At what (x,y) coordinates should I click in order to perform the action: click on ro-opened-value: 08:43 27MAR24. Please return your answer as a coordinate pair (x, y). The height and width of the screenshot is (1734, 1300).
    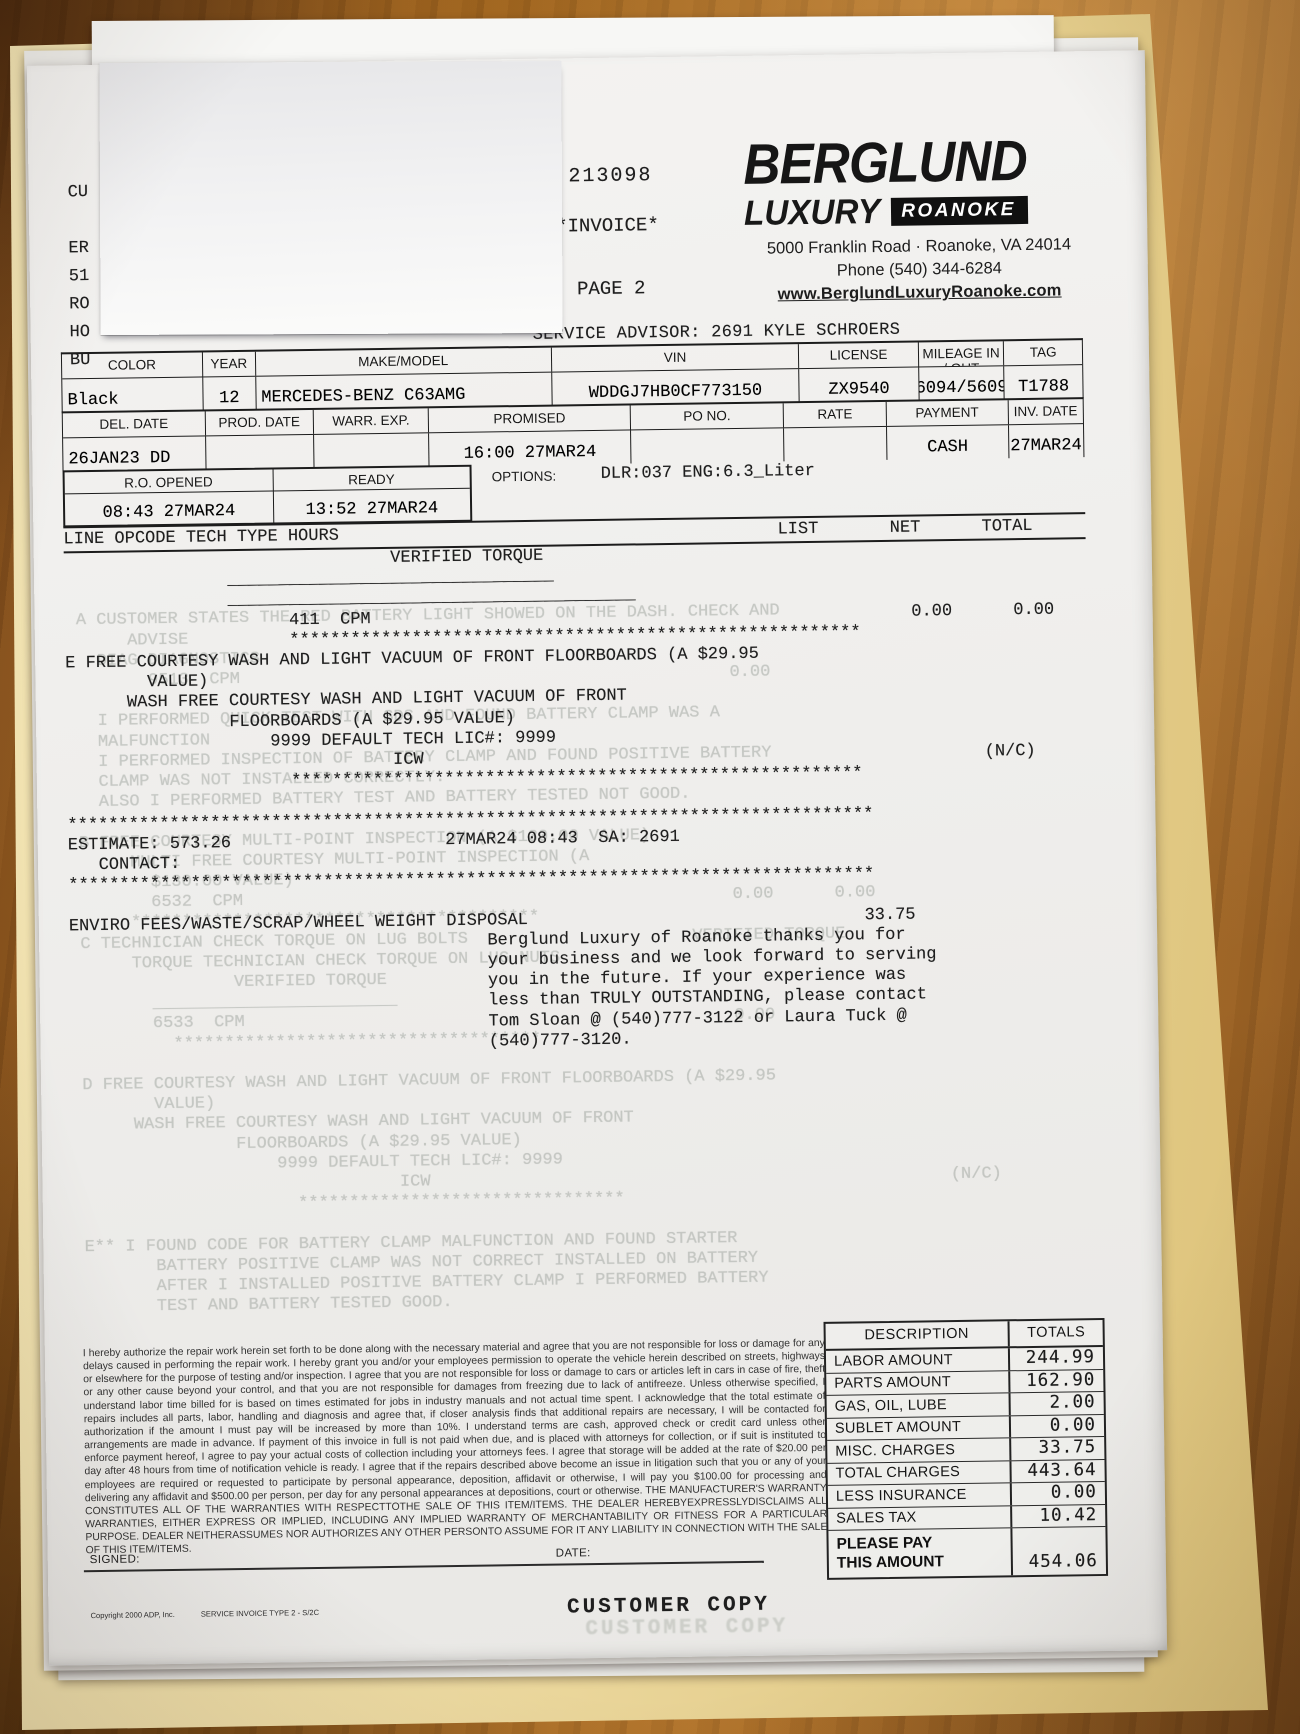
    Looking at the image, I should click on (169, 508).